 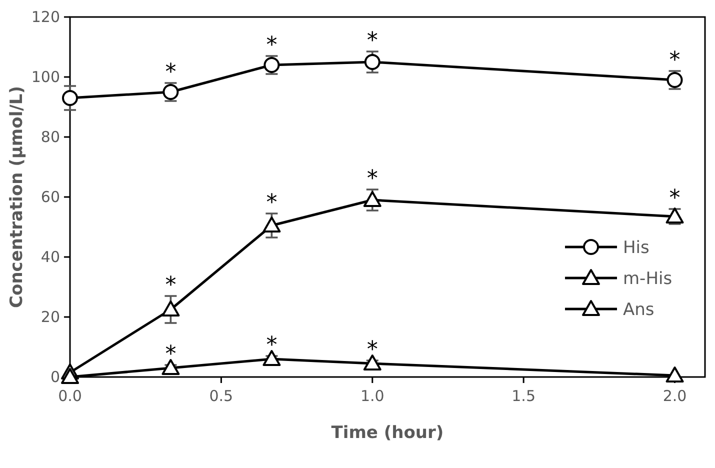 What do you see at coordinates (647, 279) in the screenshot?
I see `legend-label: m-His` at bounding box center [647, 279].